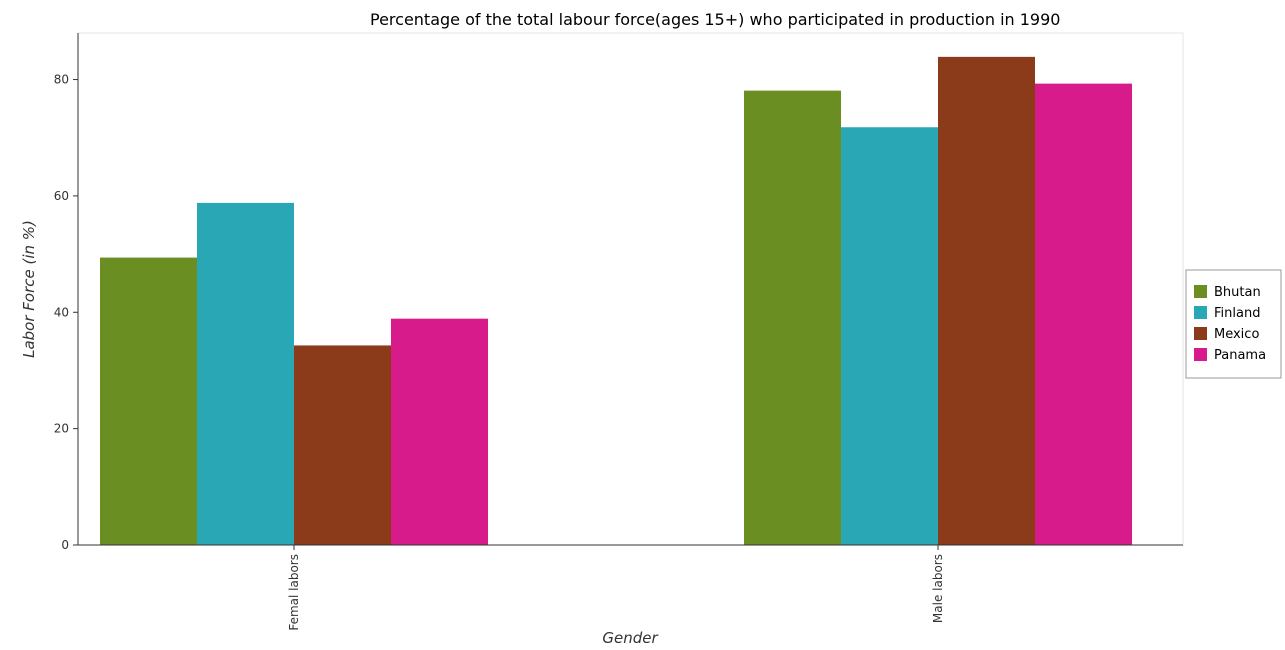  What do you see at coordinates (630, 638) in the screenshot?
I see `x-axis-title: Gender` at bounding box center [630, 638].